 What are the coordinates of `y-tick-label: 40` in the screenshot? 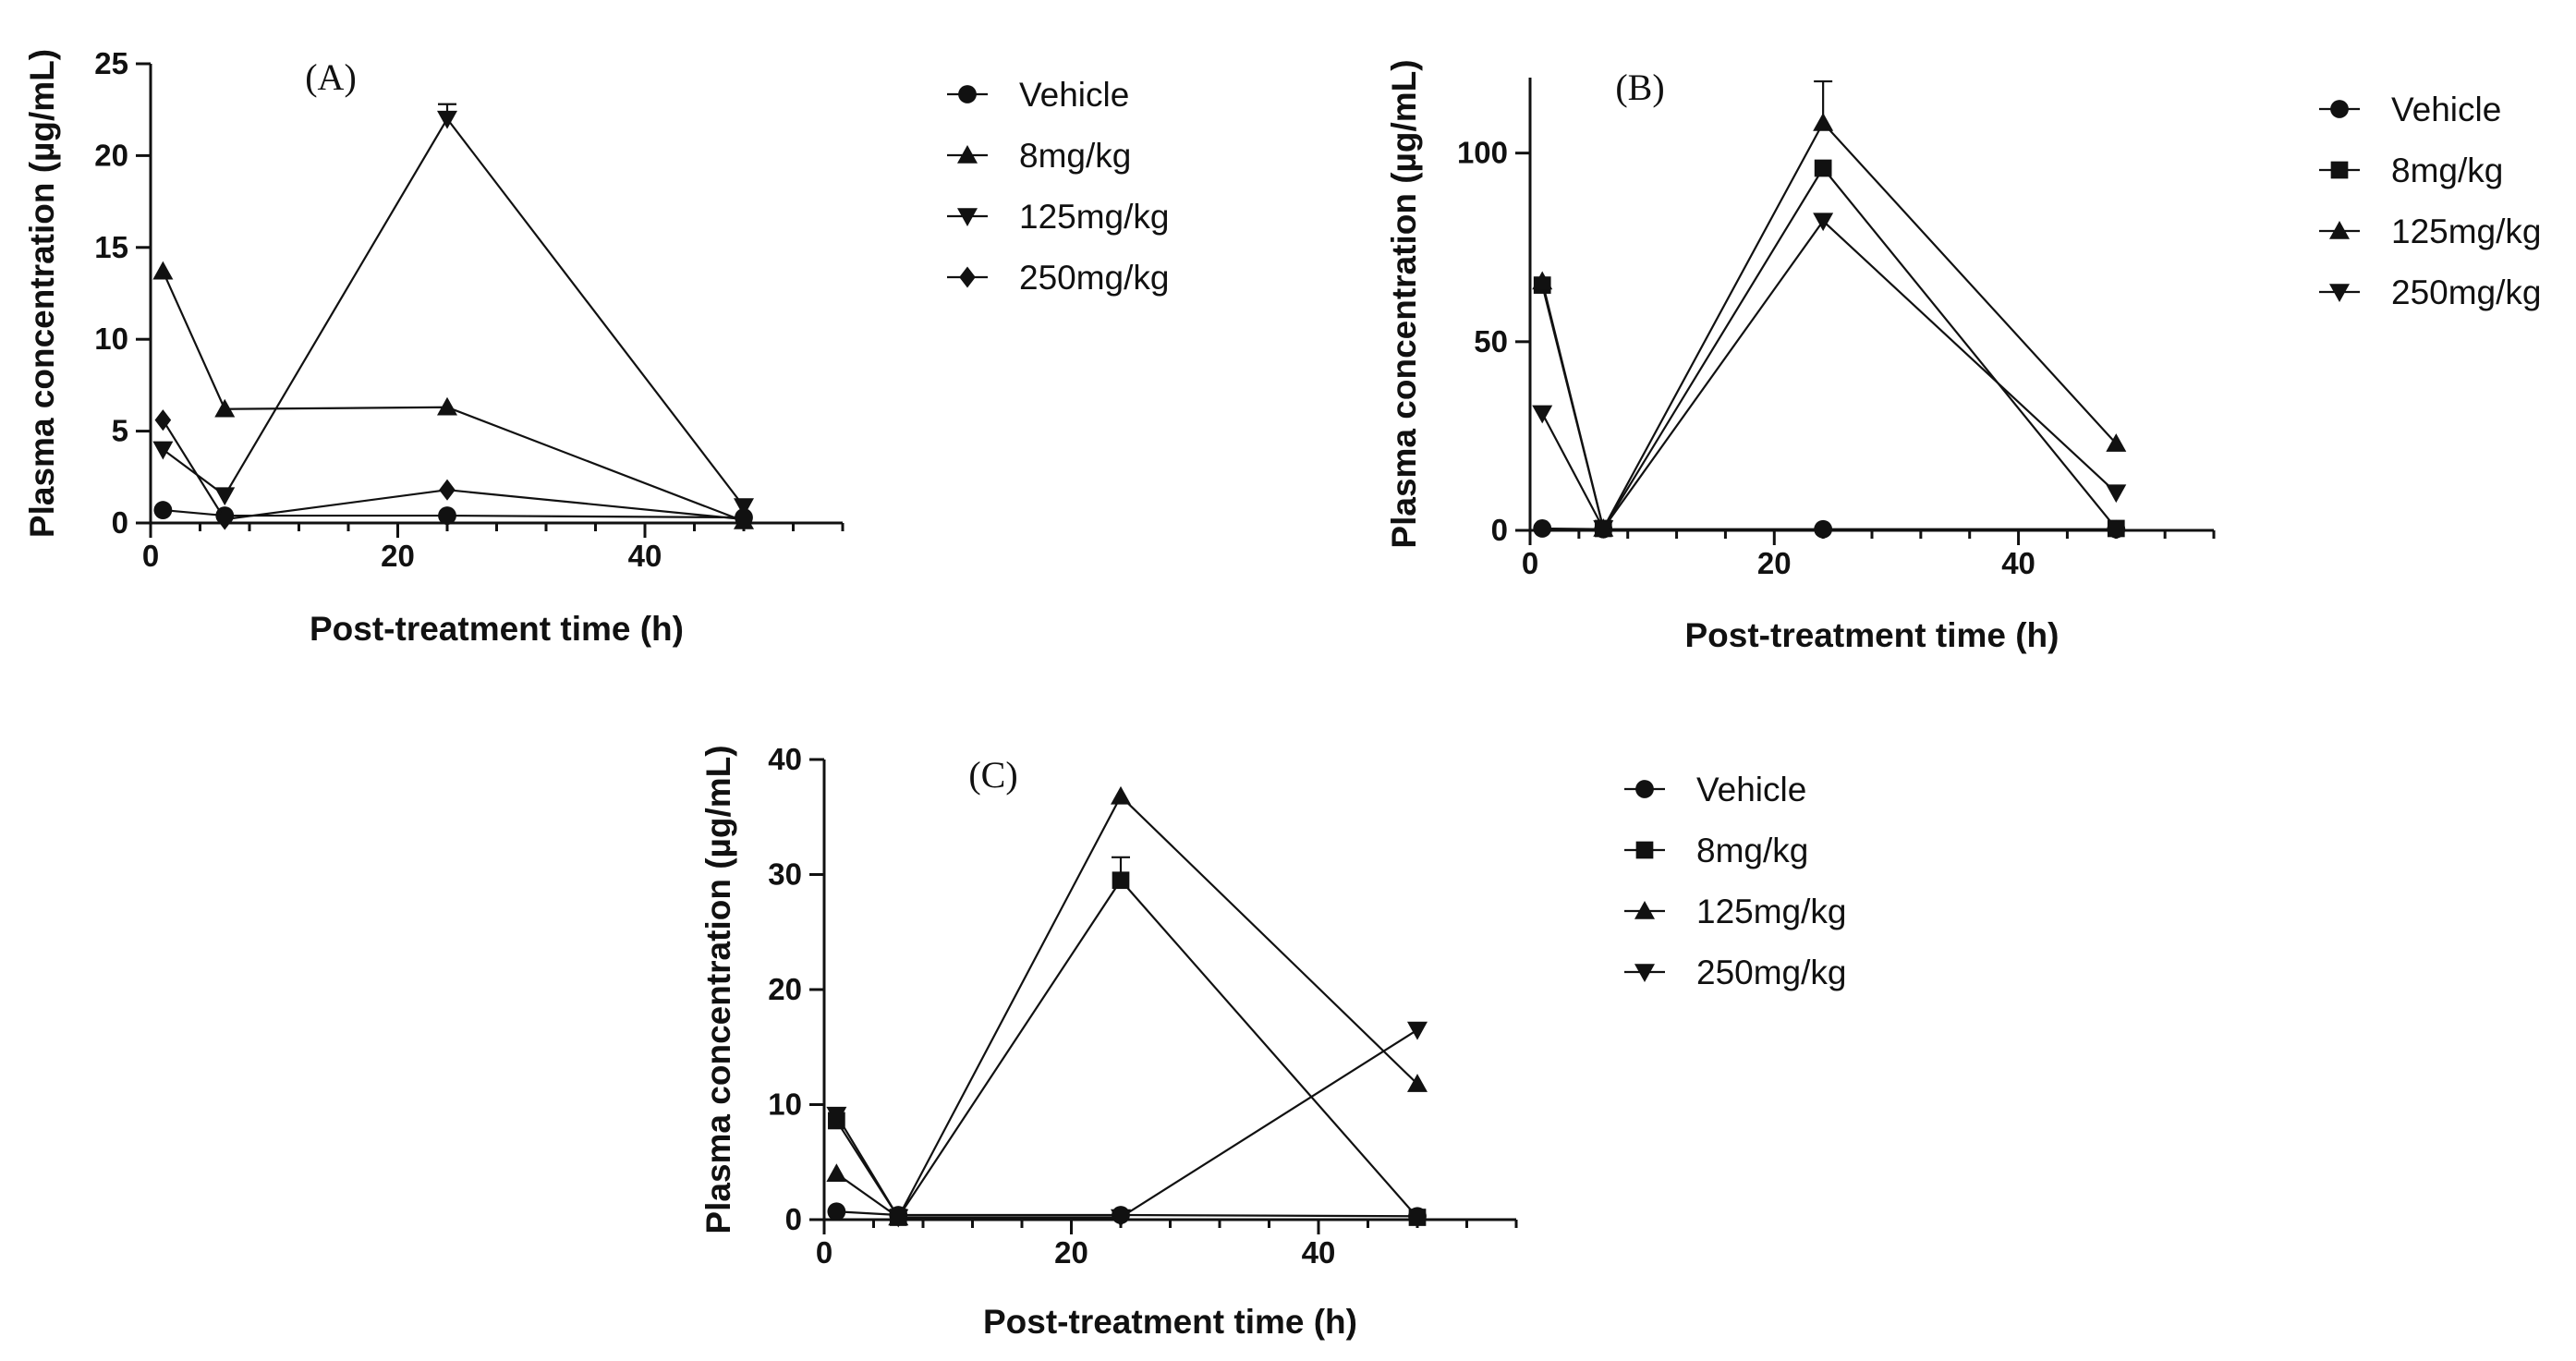 It's located at (785, 759).